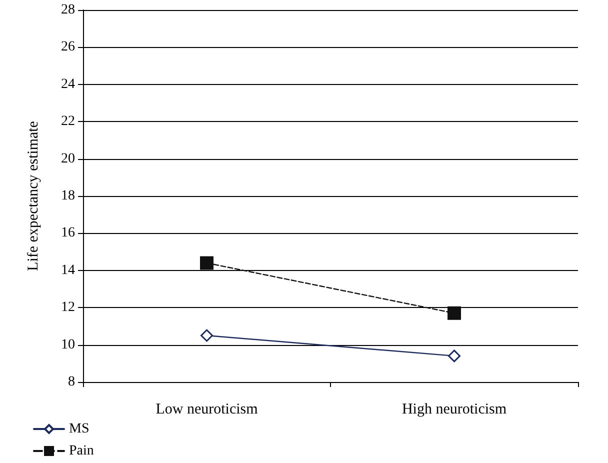 This screenshot has width=608, height=463. What do you see at coordinates (454, 410) in the screenshot?
I see `x-tick-label: High neuroticism` at bounding box center [454, 410].